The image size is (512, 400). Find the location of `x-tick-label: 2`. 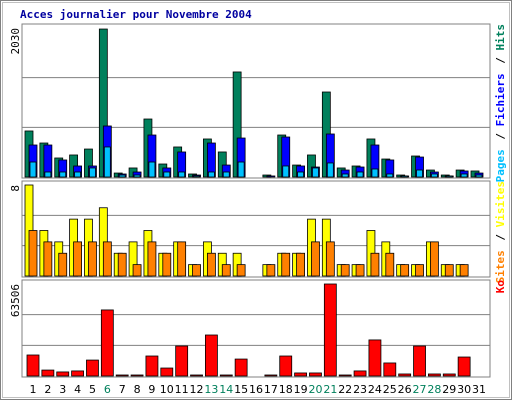

x-tick-label: 2 is located at coordinates (47, 389).